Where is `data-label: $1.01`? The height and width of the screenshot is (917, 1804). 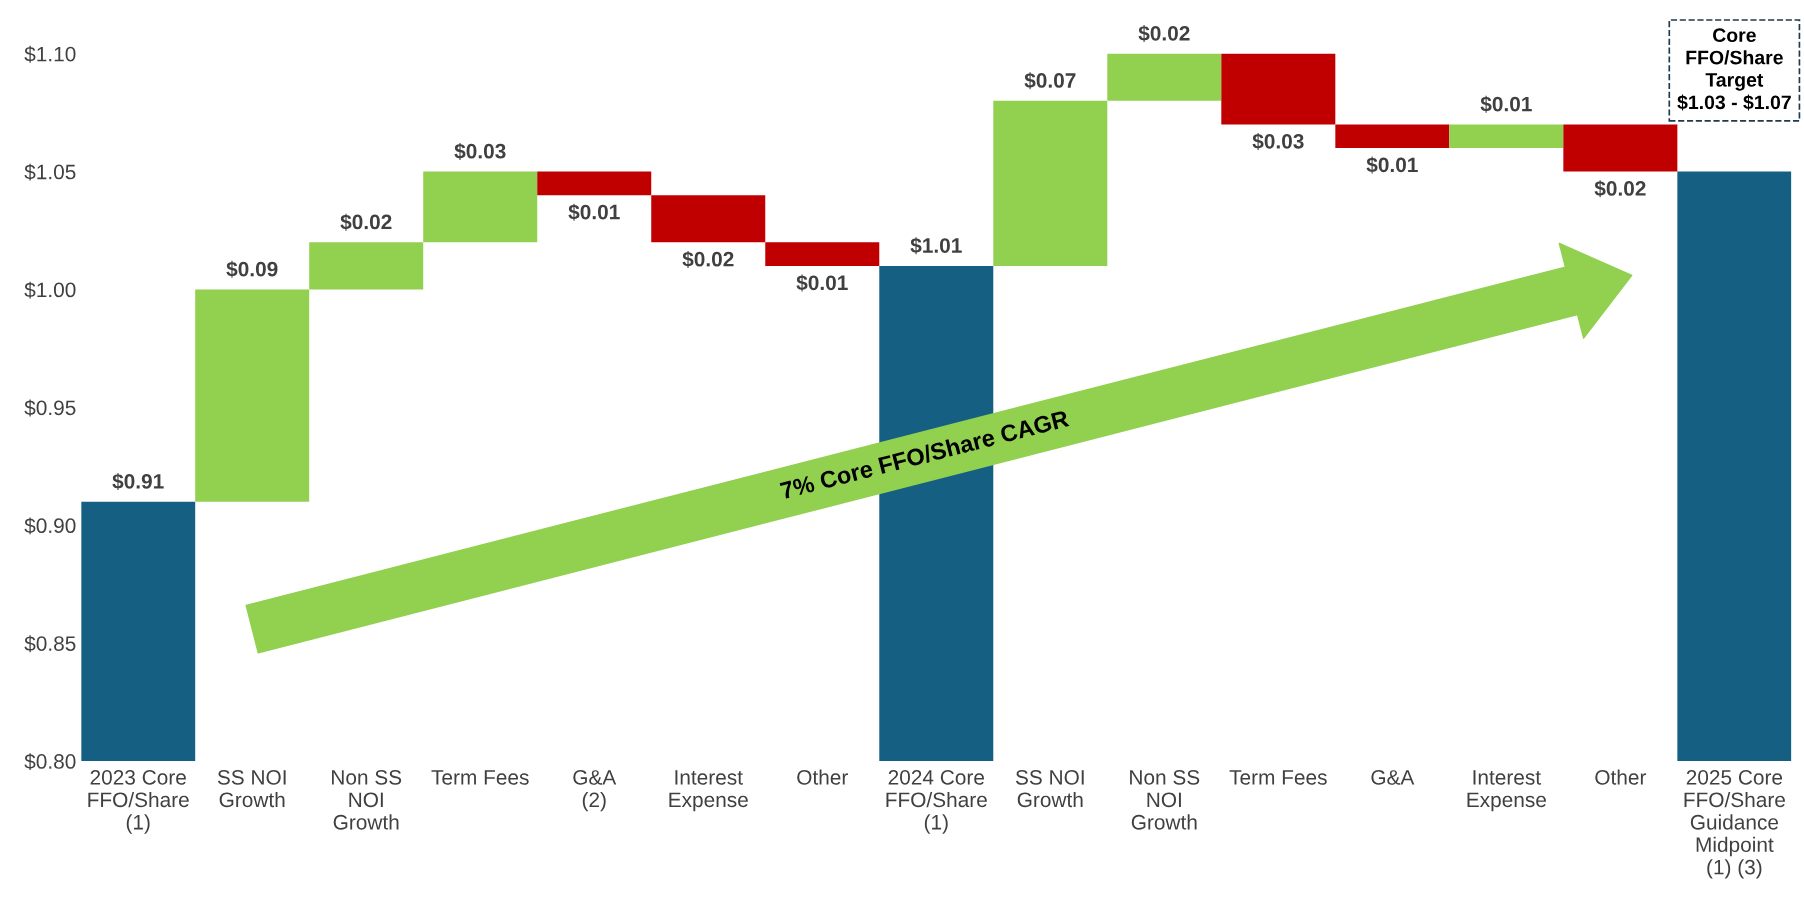
data-label: $1.01 is located at coordinates (936, 246).